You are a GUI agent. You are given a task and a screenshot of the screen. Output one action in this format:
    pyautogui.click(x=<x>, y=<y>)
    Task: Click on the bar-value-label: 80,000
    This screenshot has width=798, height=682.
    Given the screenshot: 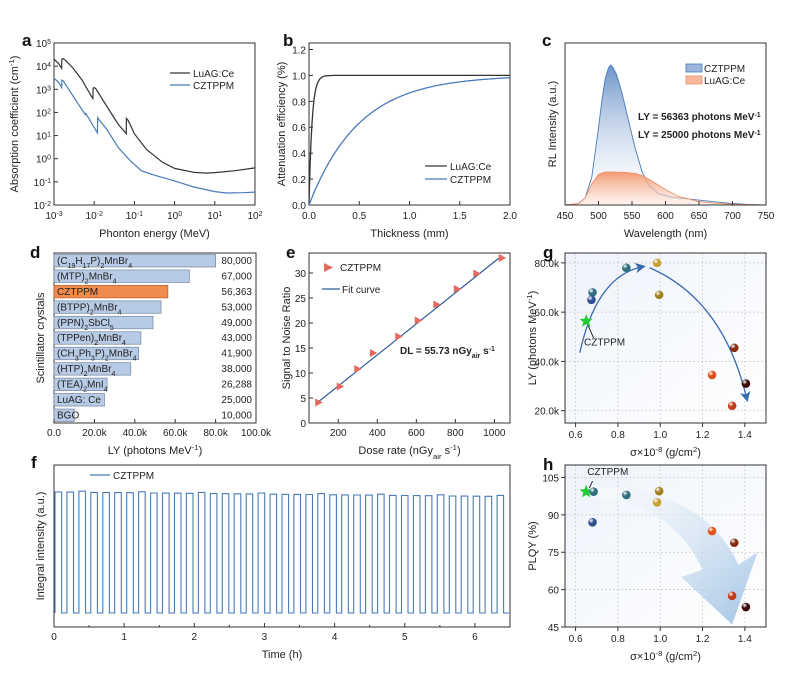 What is the action you would take?
    pyautogui.click(x=236, y=261)
    